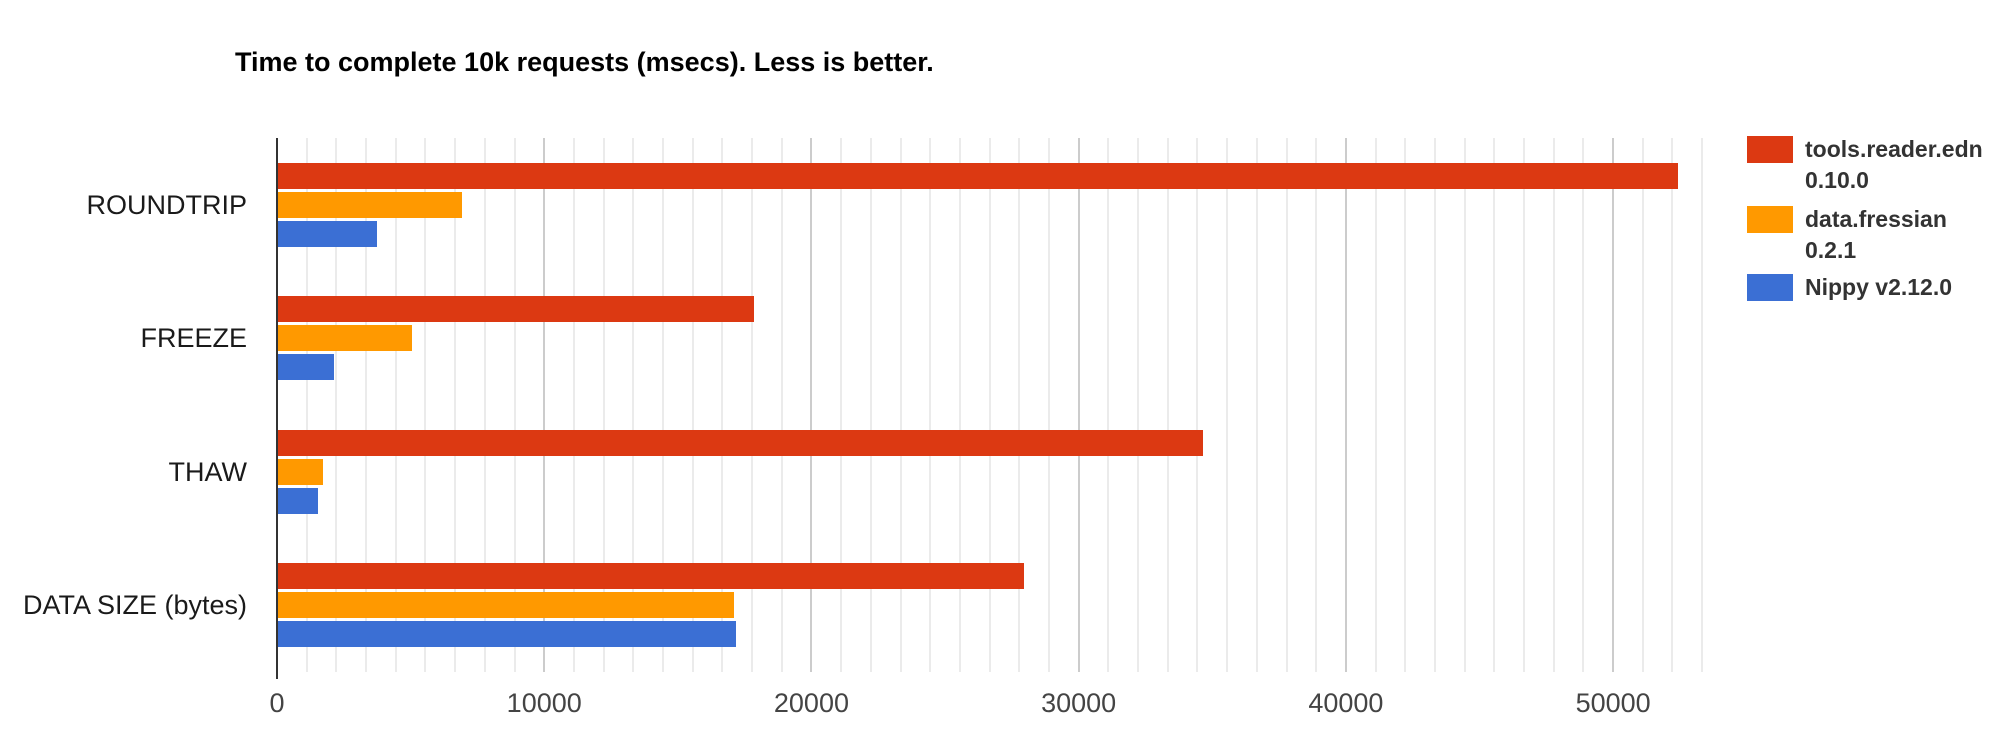 Image resolution: width=2007 pixels, height=754 pixels. Describe the element at coordinates (1613, 703) in the screenshot. I see `x-tick-label: 50000` at that location.